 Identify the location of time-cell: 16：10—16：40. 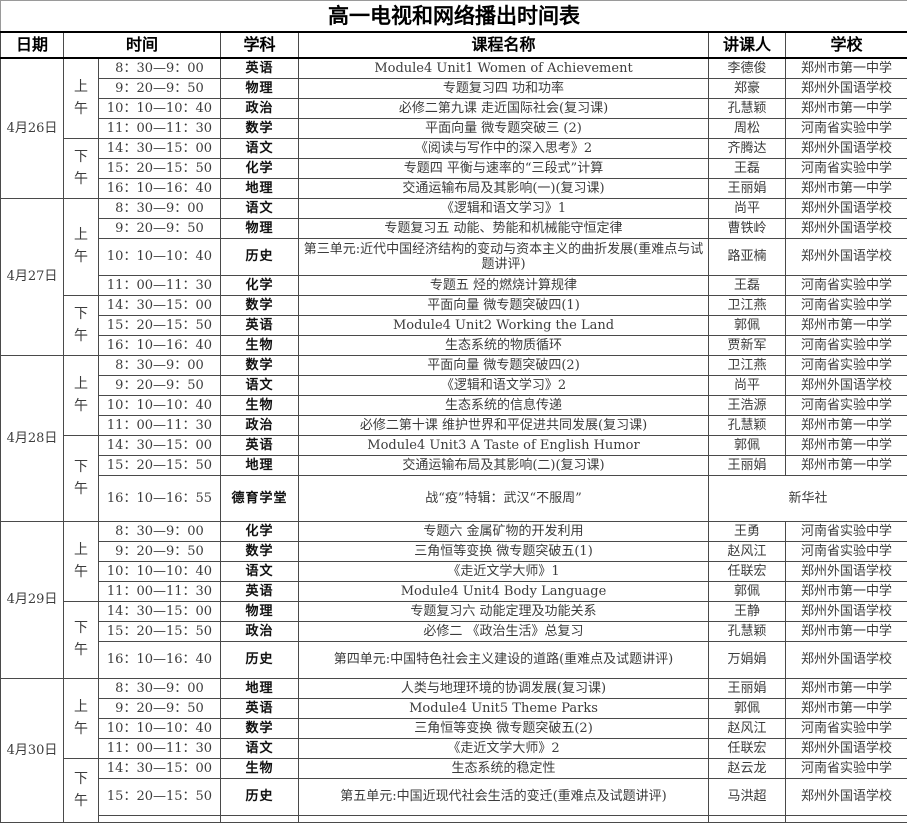
(160, 189).